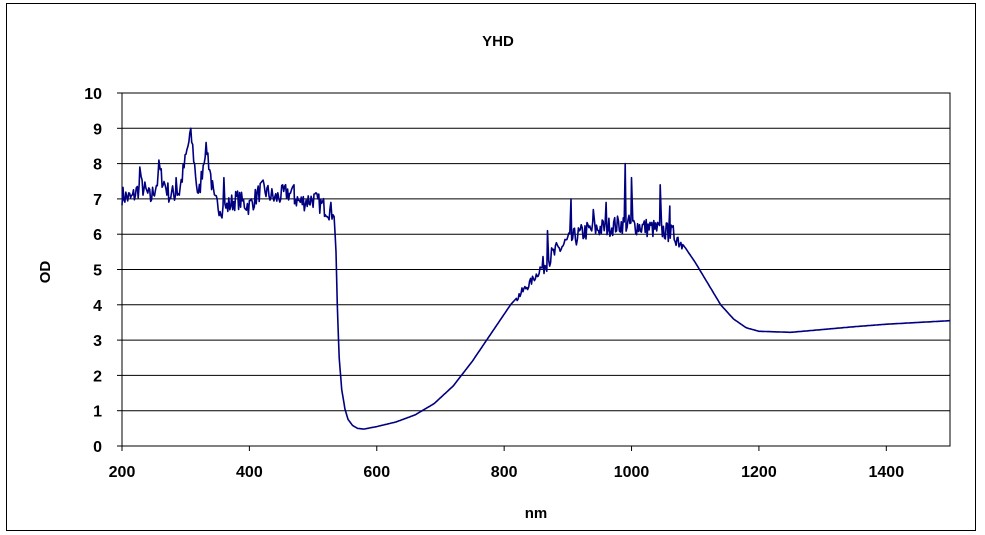  What do you see at coordinates (536, 513) in the screenshot?
I see `x-axis-label: nm` at bounding box center [536, 513].